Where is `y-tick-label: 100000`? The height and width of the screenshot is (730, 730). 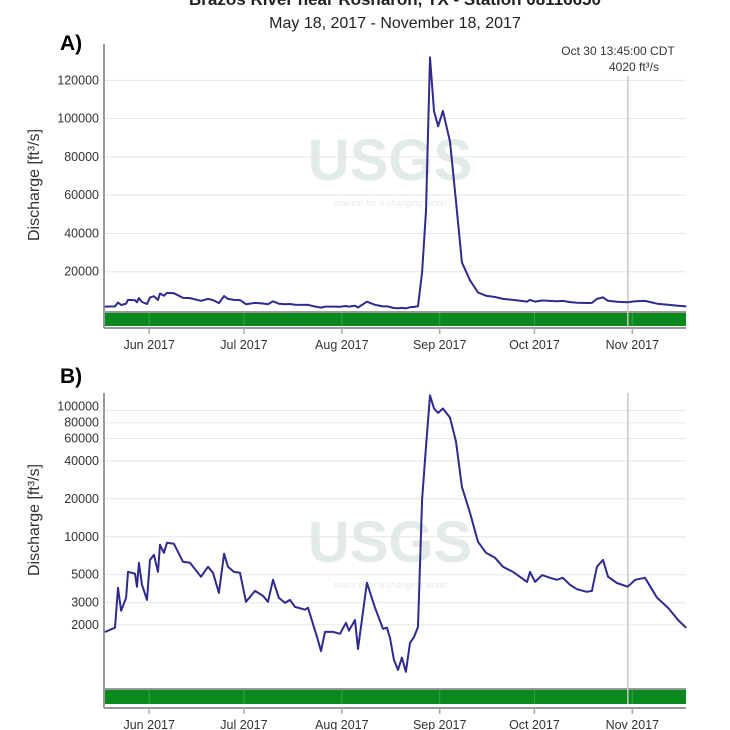
y-tick-label: 100000 is located at coordinates (78, 119).